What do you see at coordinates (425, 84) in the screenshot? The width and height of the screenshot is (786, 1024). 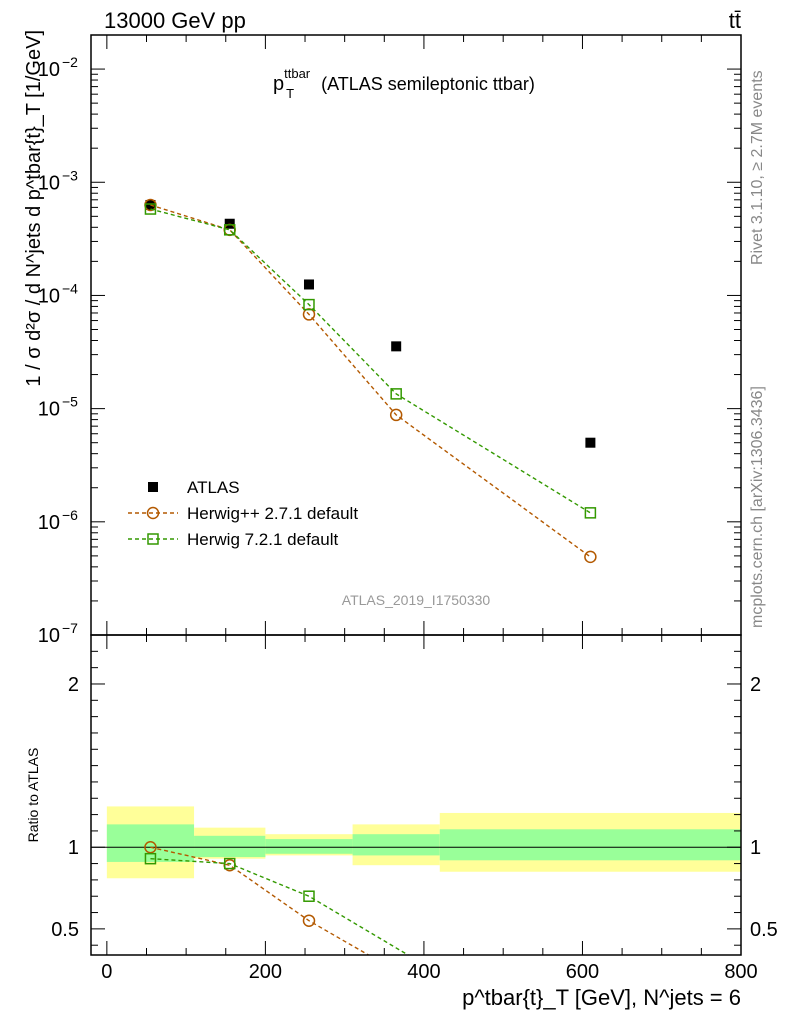 I see `plot-title-rest: (ATLAS semileptonic ttbar)` at bounding box center [425, 84].